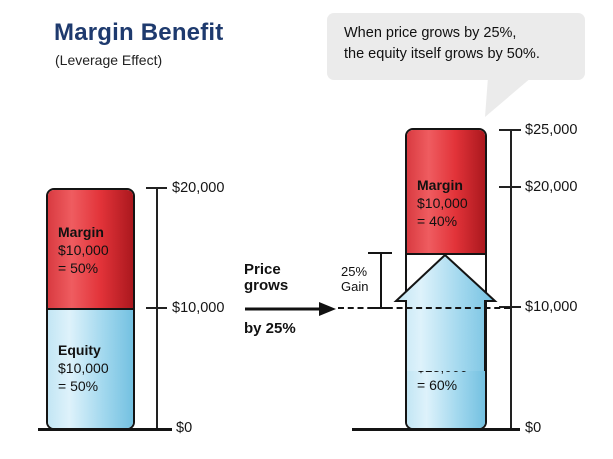  I want to click on price-grows-line-2: grows, so click(266, 285).